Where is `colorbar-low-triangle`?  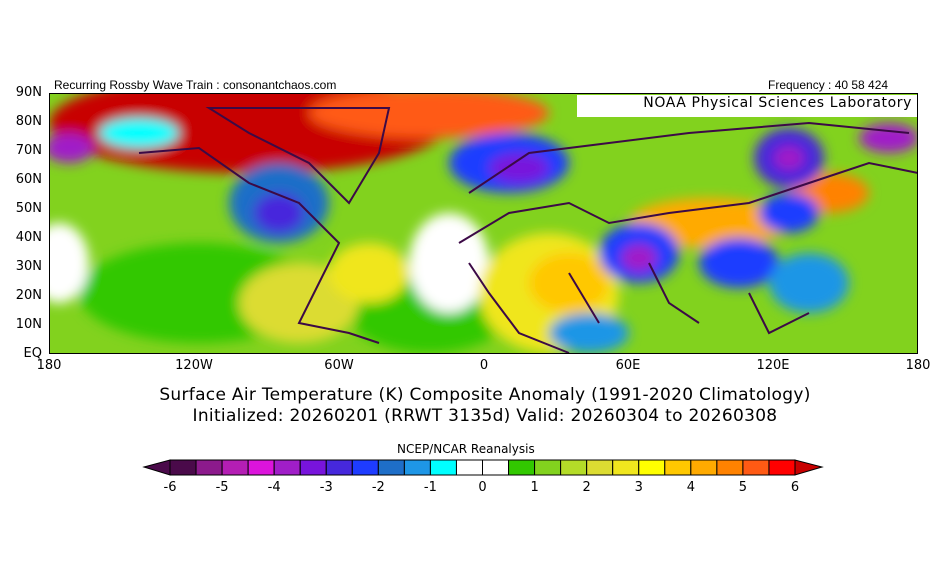 colorbar-low-triangle is located at coordinates (156, 467).